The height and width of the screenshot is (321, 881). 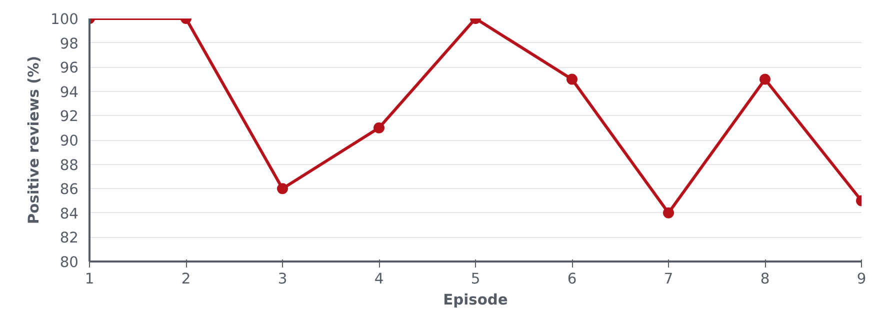 I want to click on x-tick-label: 7, so click(x=669, y=279).